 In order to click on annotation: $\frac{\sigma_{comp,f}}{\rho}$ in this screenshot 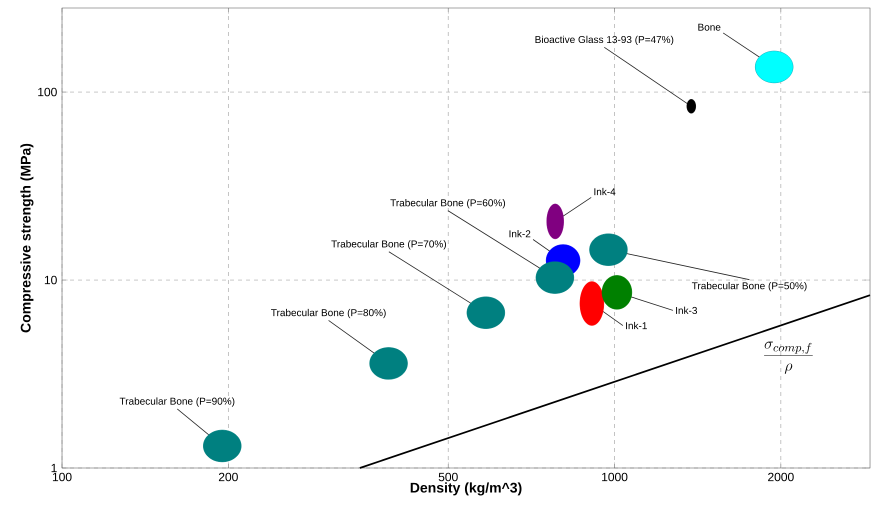, I will do `click(788, 358)`.